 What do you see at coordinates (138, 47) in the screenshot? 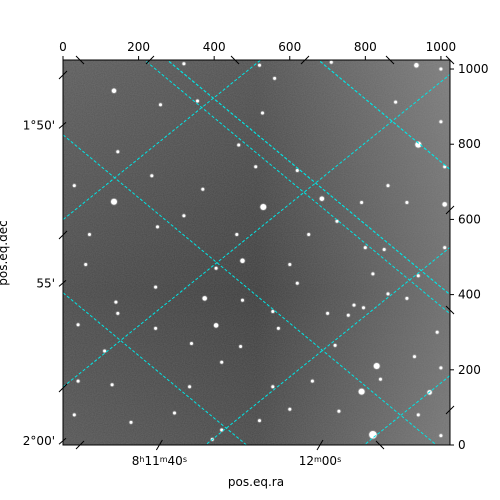
I see `x-pixel-tick-label: 200` at bounding box center [138, 47].